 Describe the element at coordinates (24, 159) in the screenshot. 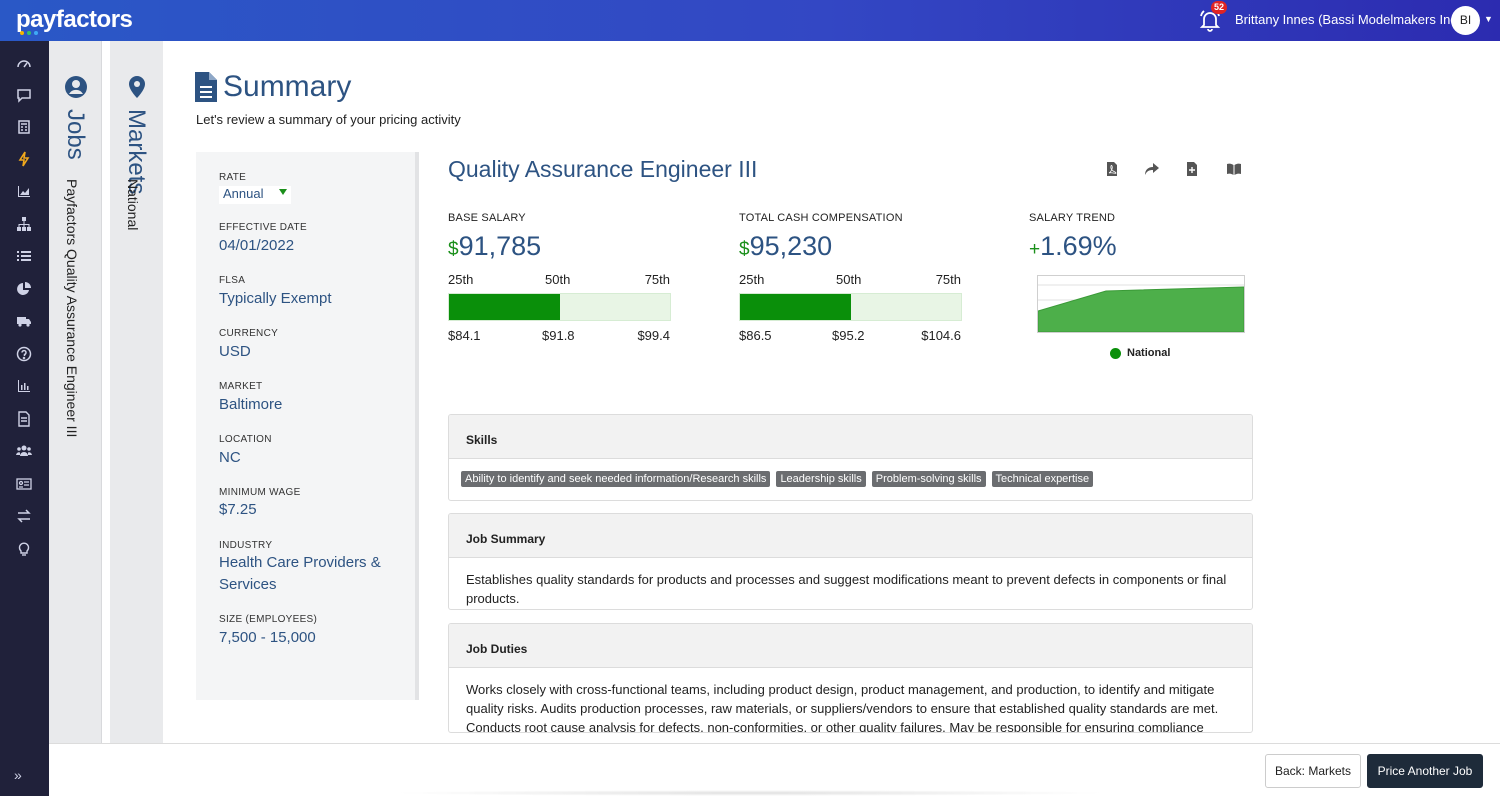

I see `lightning-icon` at that location.